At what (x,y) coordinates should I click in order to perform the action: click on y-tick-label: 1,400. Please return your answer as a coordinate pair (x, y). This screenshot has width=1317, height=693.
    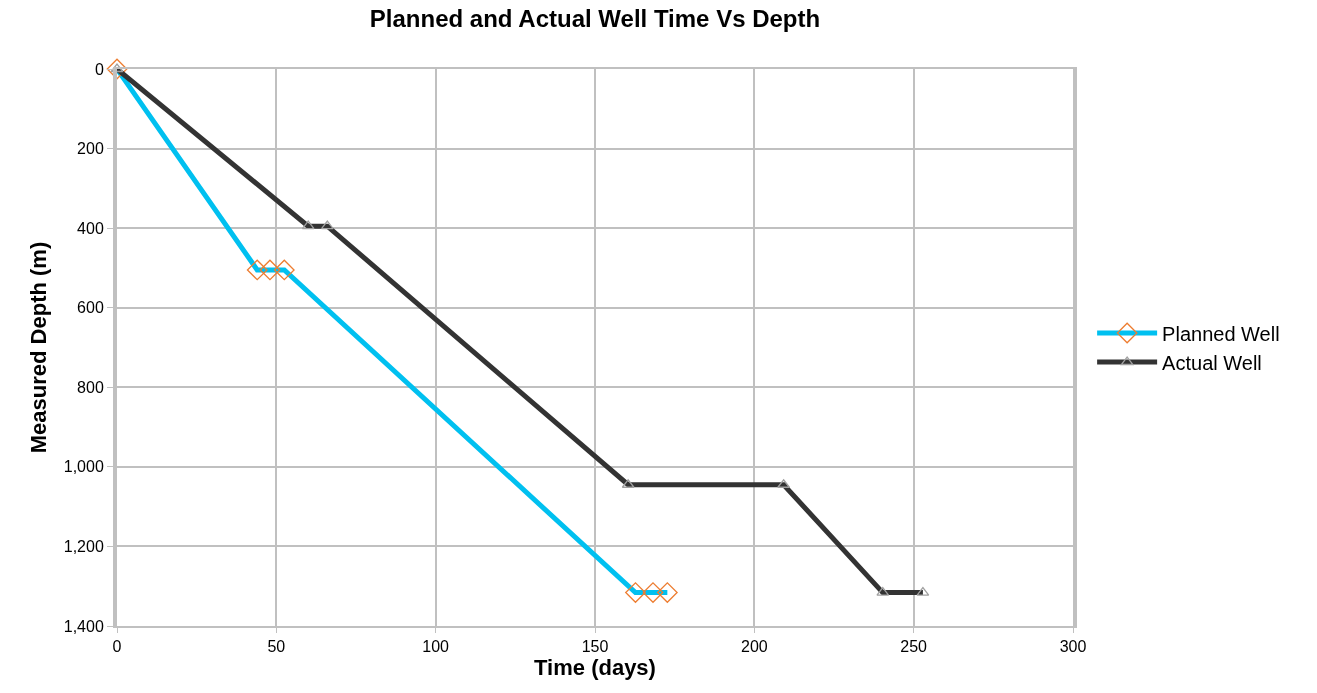
    Looking at the image, I should click on (83, 626).